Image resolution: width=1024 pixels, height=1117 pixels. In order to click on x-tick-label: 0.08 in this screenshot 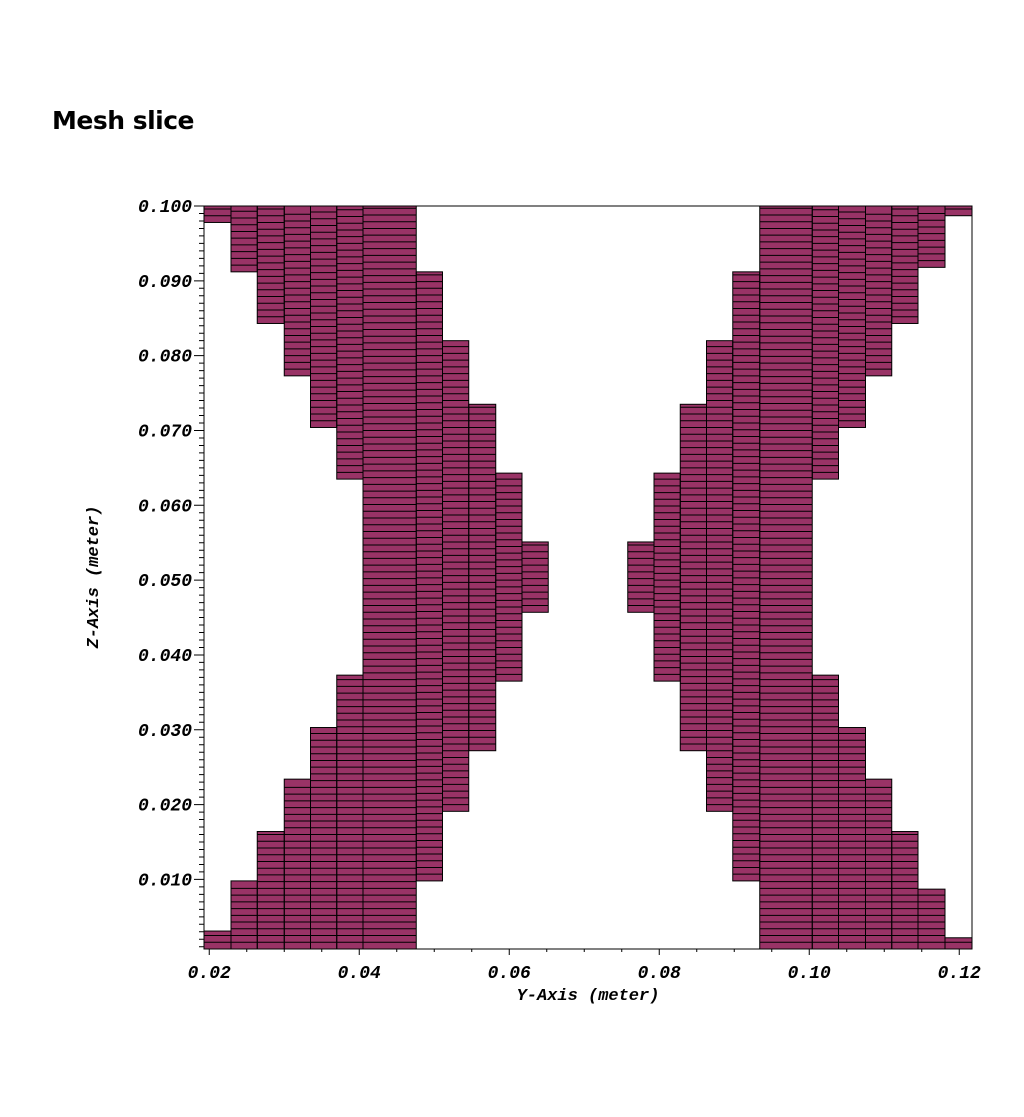, I will do `click(659, 974)`.